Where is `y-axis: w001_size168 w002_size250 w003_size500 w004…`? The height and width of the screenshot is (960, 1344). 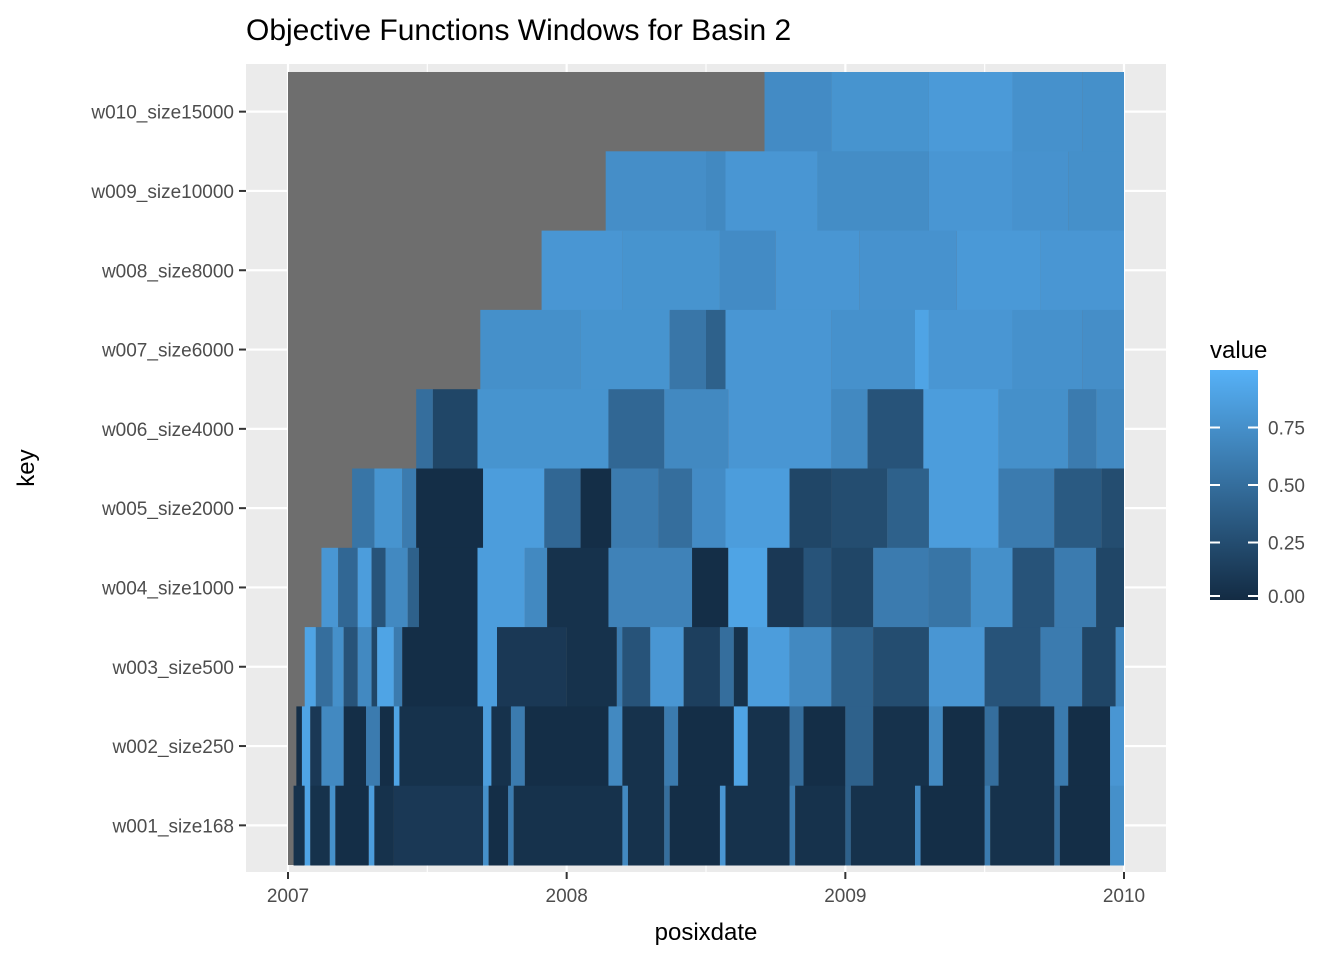
y-axis: w001_size168 w002_size250 w003_size500 w004… is located at coordinates (168, 470).